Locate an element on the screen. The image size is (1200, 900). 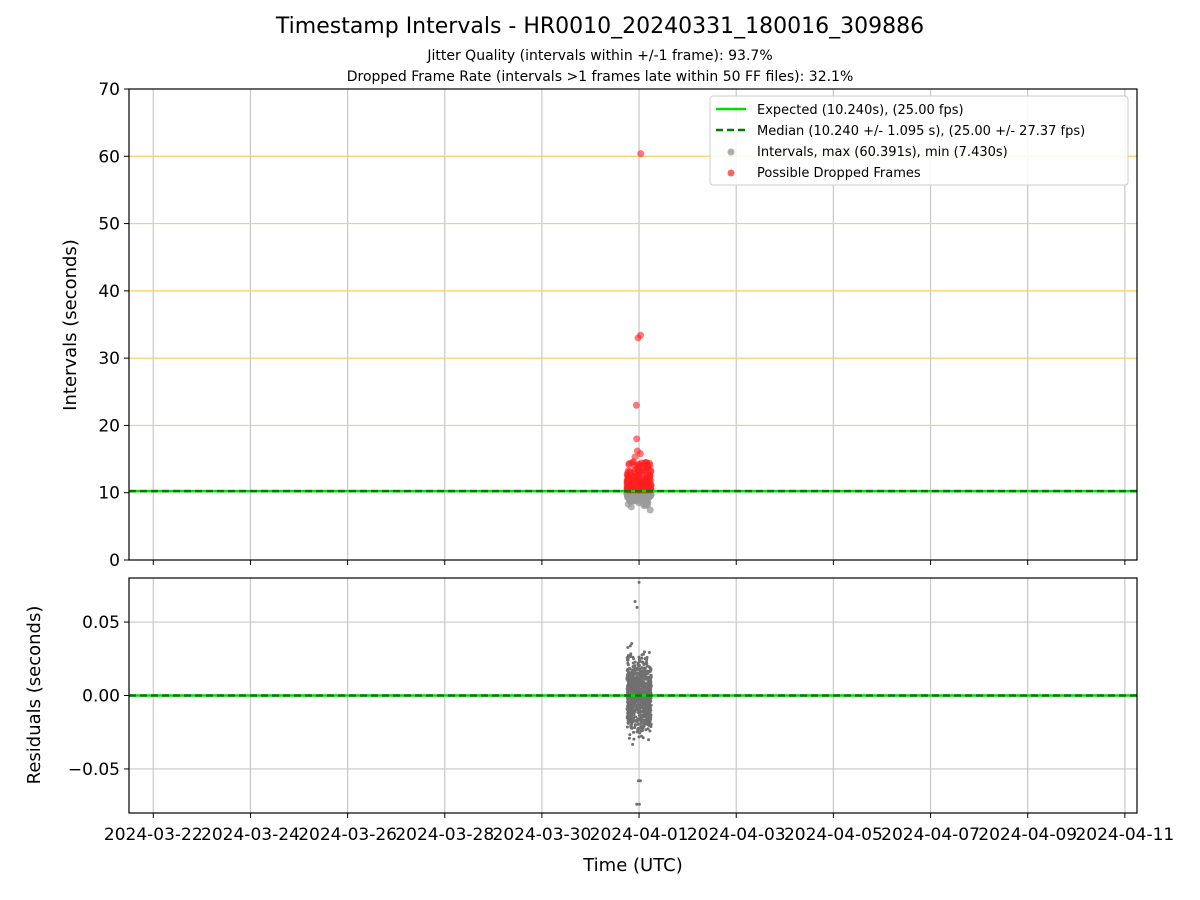
x-tick-label: 2024-04-11 is located at coordinates (1124, 835).